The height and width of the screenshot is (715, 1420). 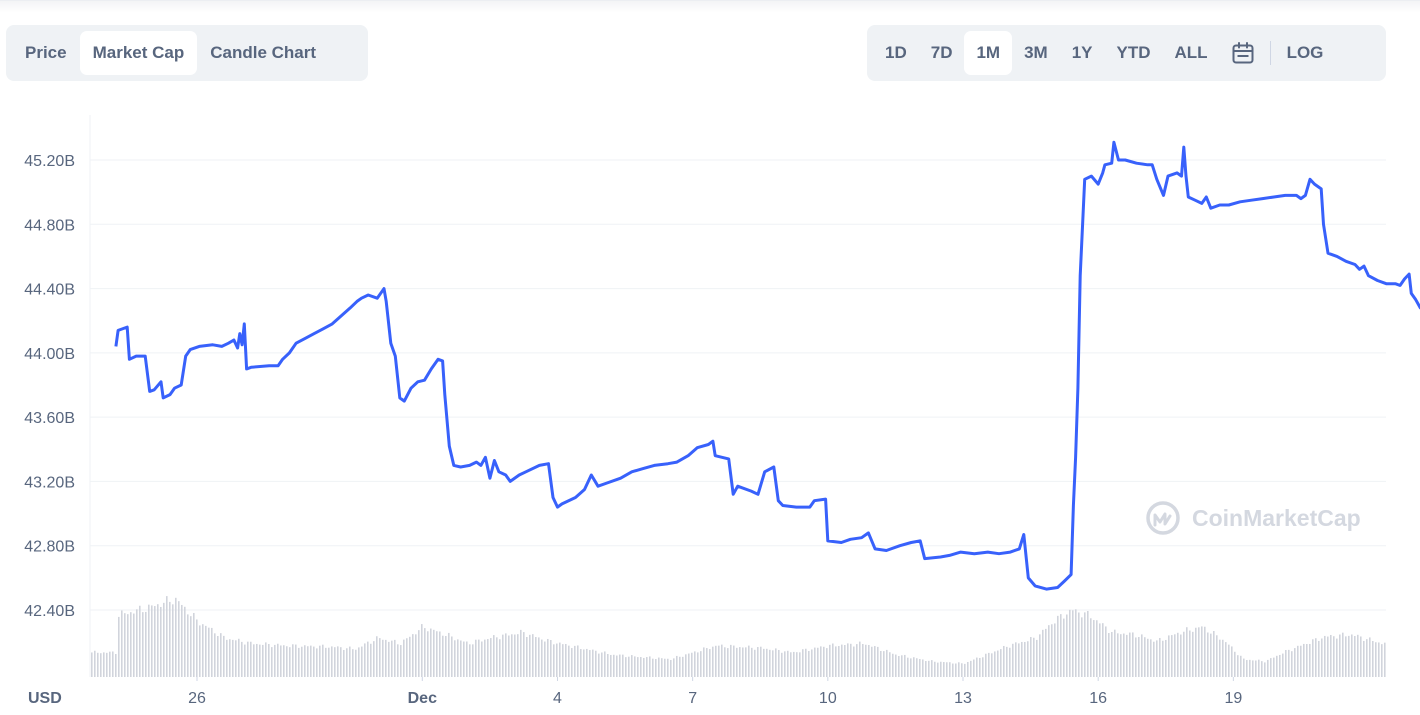 What do you see at coordinates (1036, 52) in the screenshot?
I see `range-3m-button: 3M` at bounding box center [1036, 52].